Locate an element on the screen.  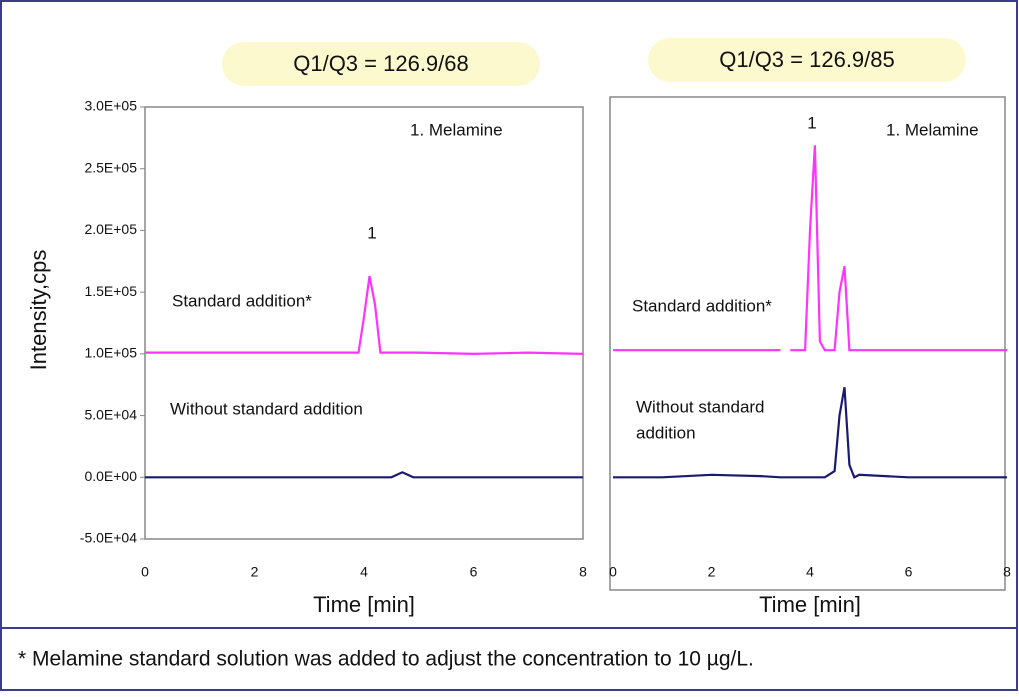
y-tick-label: 1.5E+05 is located at coordinates (110, 291).